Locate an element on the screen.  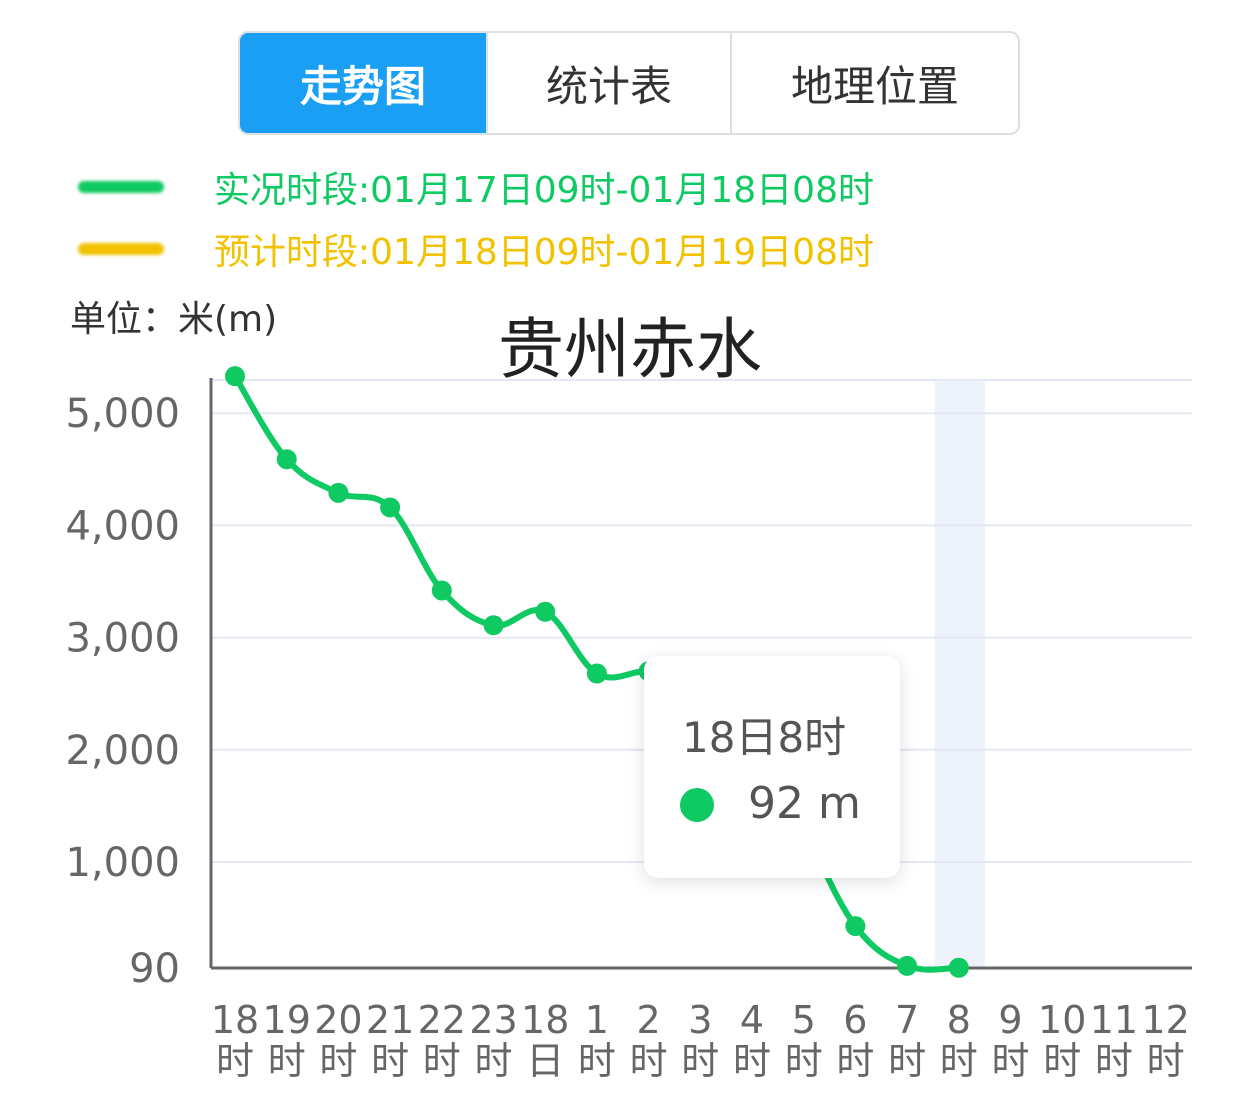
tooltip: 18日8时 92 m is located at coordinates (772, 767).